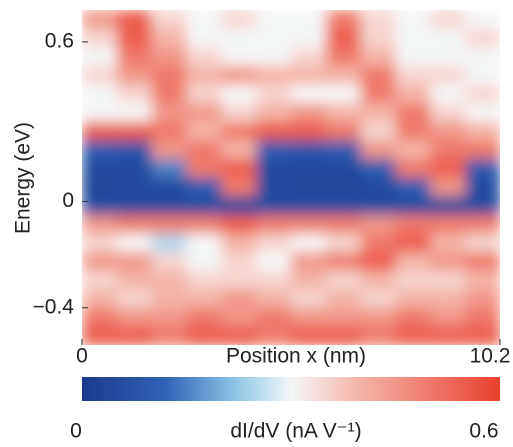  I want to click on y-tick-label: −0.4, so click(54, 306).